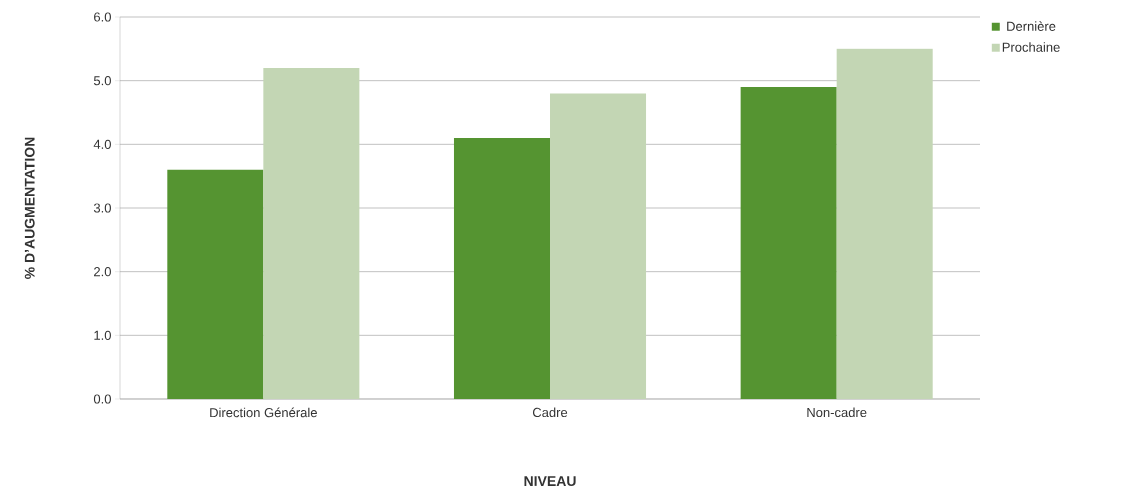 The height and width of the screenshot is (491, 1131). What do you see at coordinates (29, 208) in the screenshot?
I see `y-axis-title: % D’AUGMENTATION` at bounding box center [29, 208].